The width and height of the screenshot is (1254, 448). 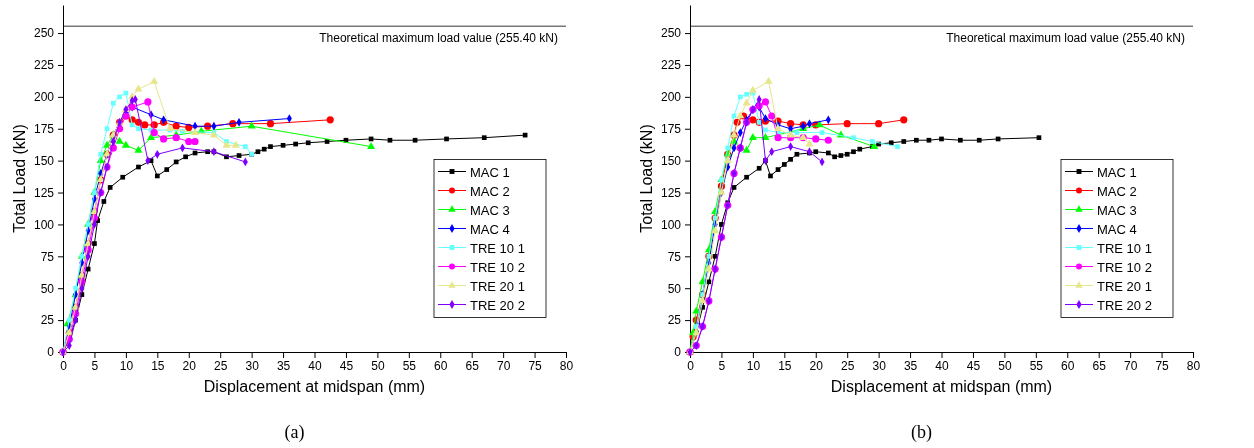 What do you see at coordinates (294, 432) in the screenshot?
I see `text: (a)` at bounding box center [294, 432].